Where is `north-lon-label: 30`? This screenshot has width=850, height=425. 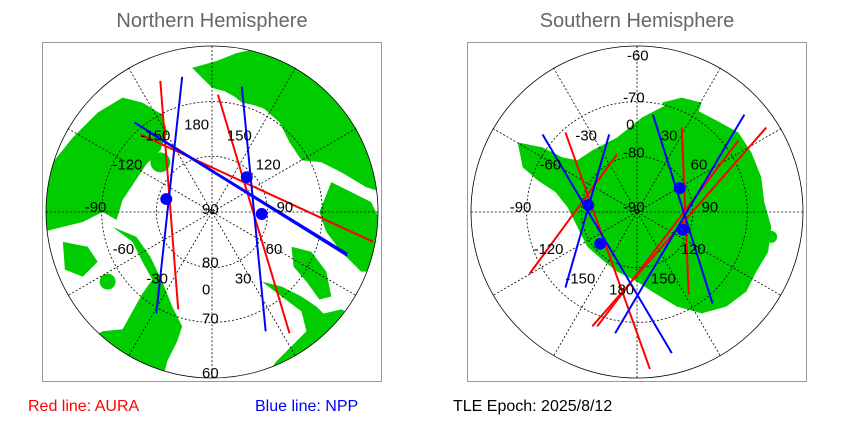
north-lon-label: 30 is located at coordinates (243, 280).